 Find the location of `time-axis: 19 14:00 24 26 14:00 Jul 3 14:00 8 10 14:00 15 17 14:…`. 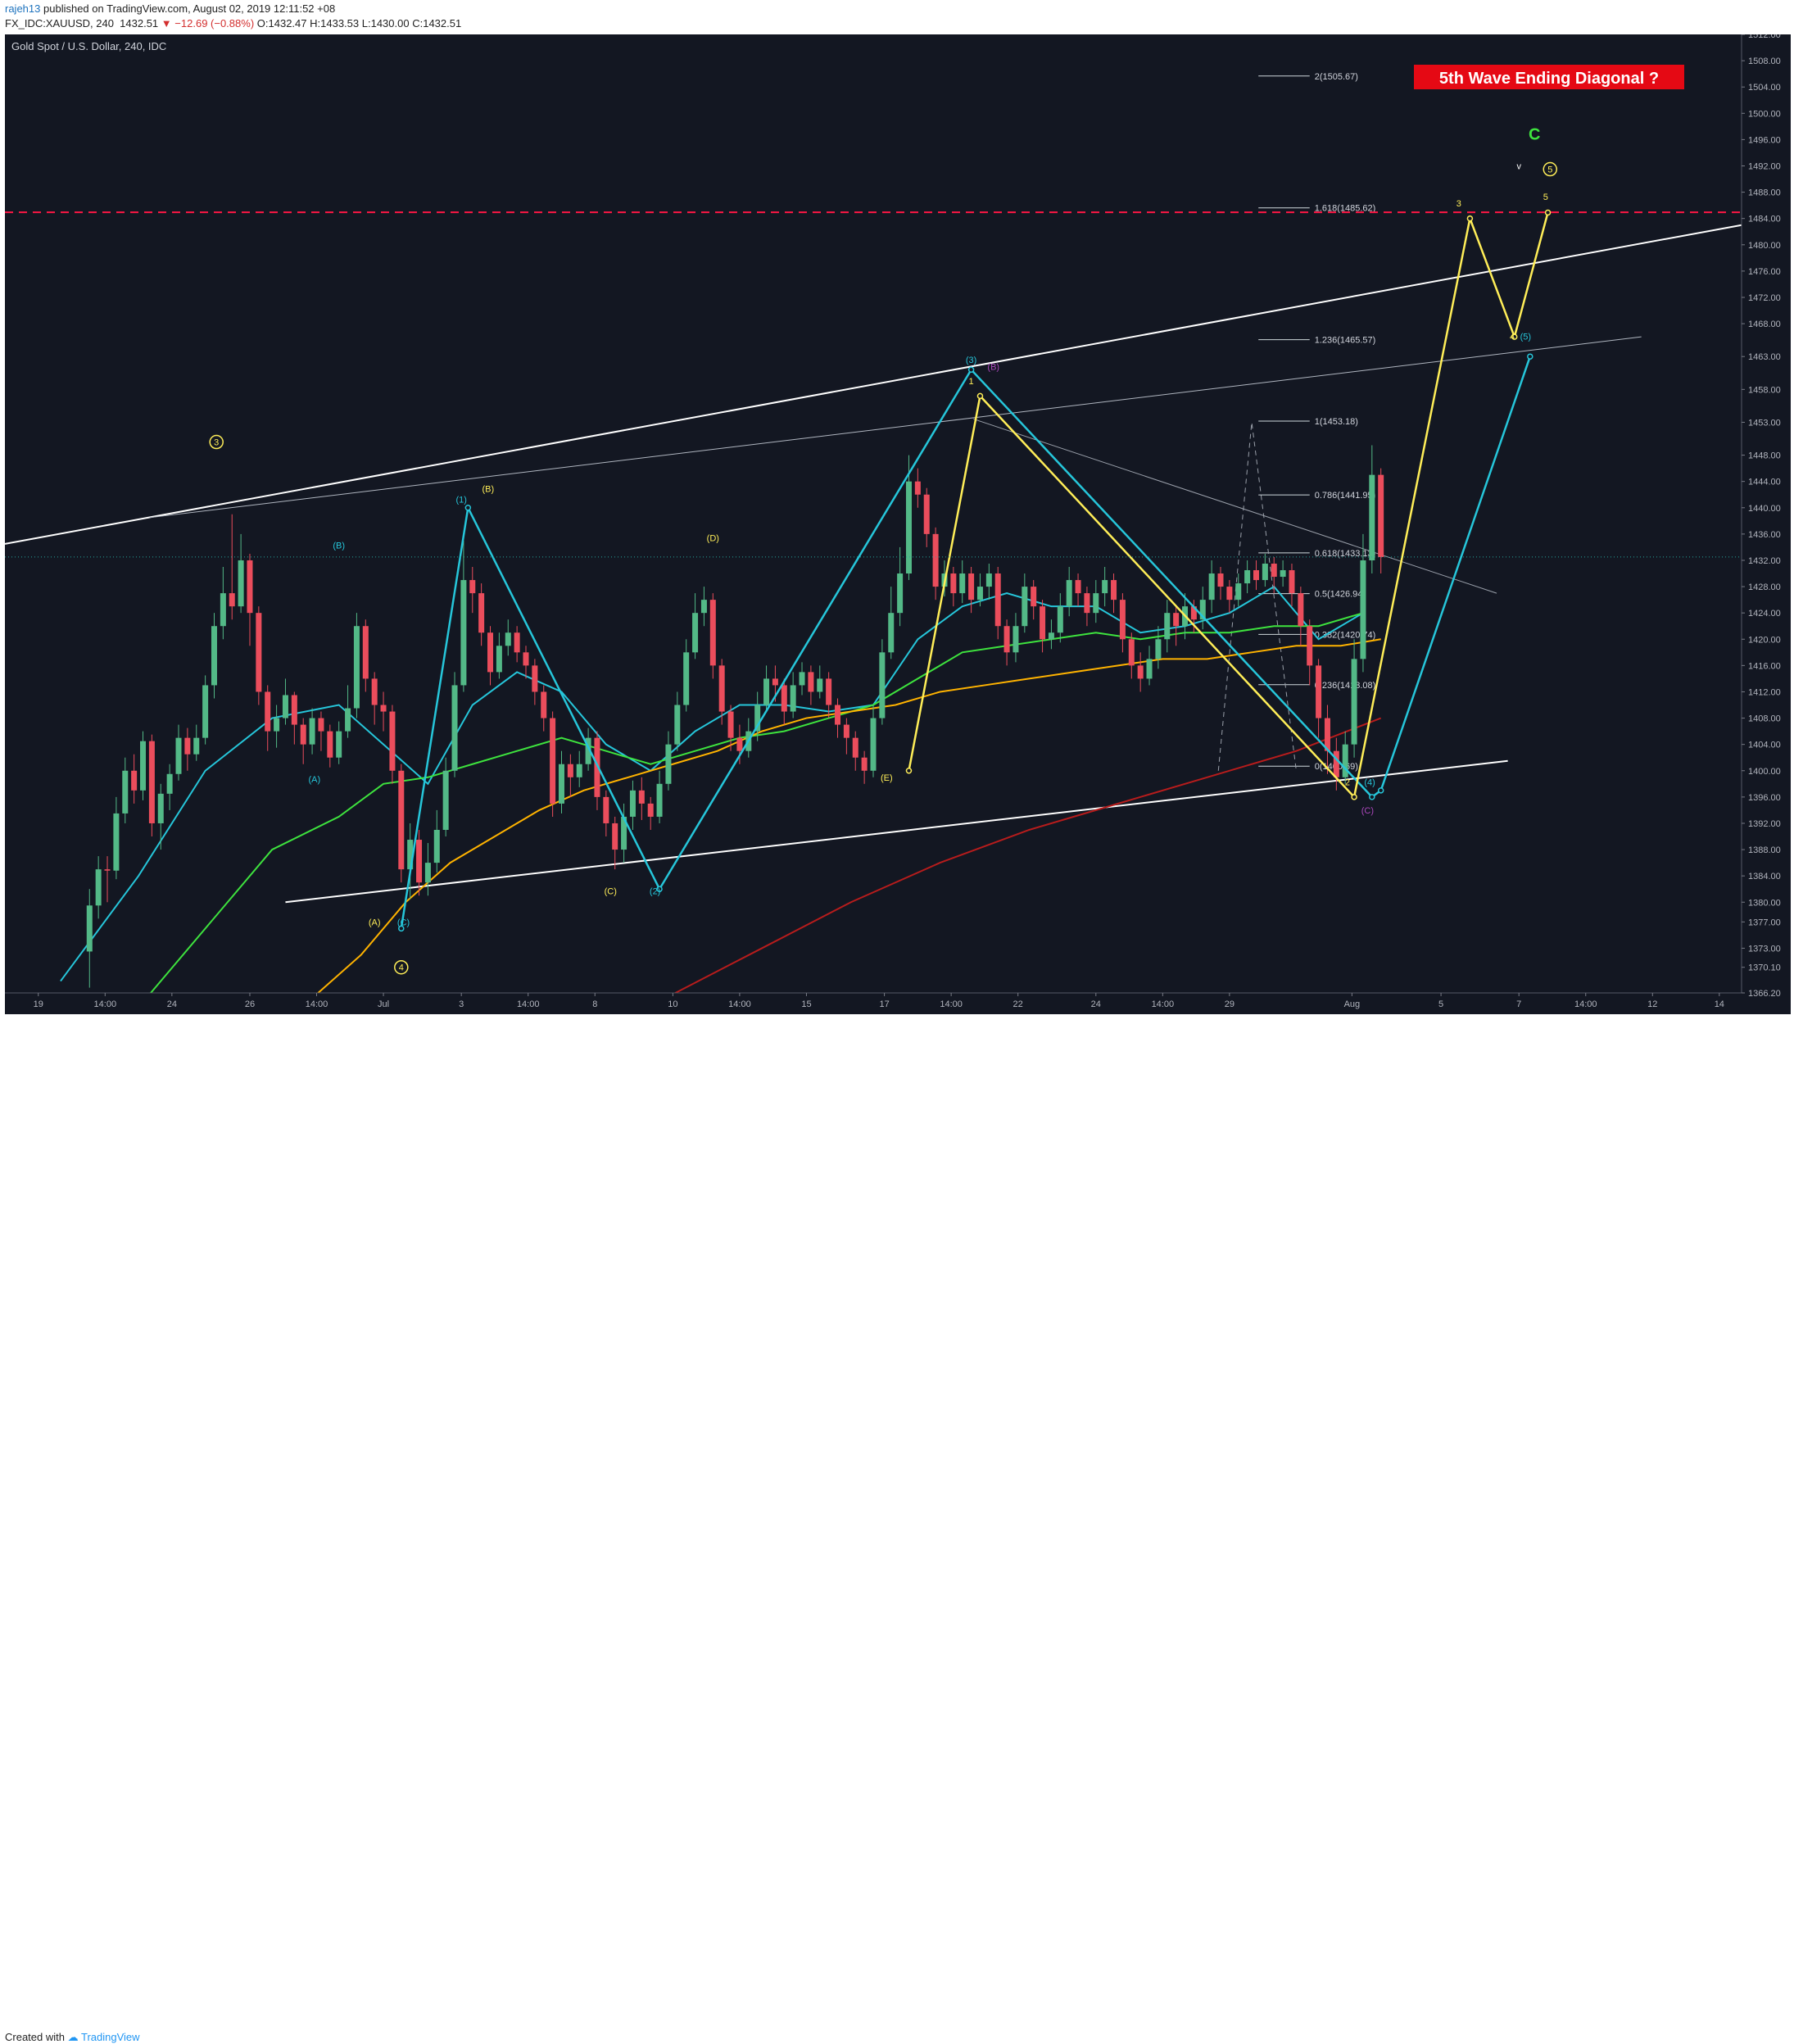

time-axis: 19 14:00 24 26 14:00 Jul 3 14:00 8 10 14:00 15 17 14:… is located at coordinates (874, 1003).